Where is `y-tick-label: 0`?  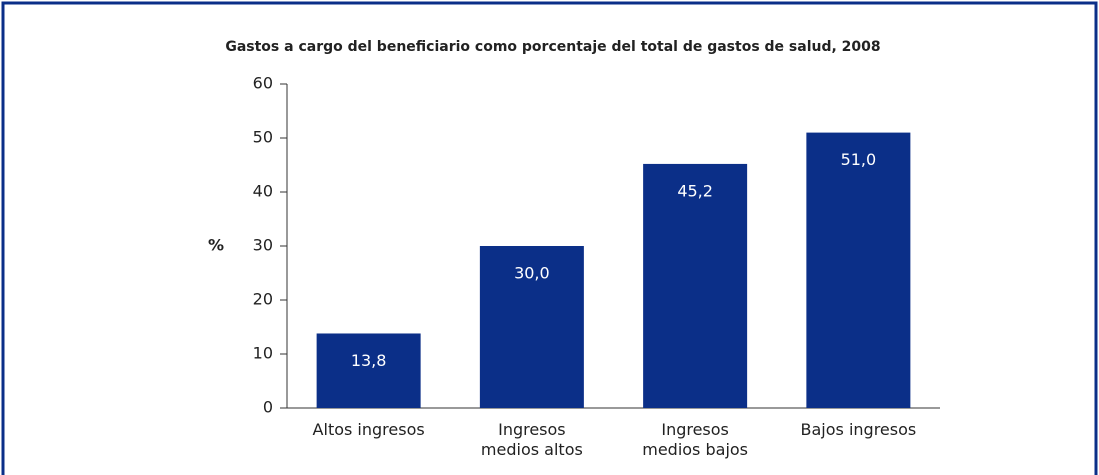
y-tick-label: 0 is located at coordinates (268, 407).